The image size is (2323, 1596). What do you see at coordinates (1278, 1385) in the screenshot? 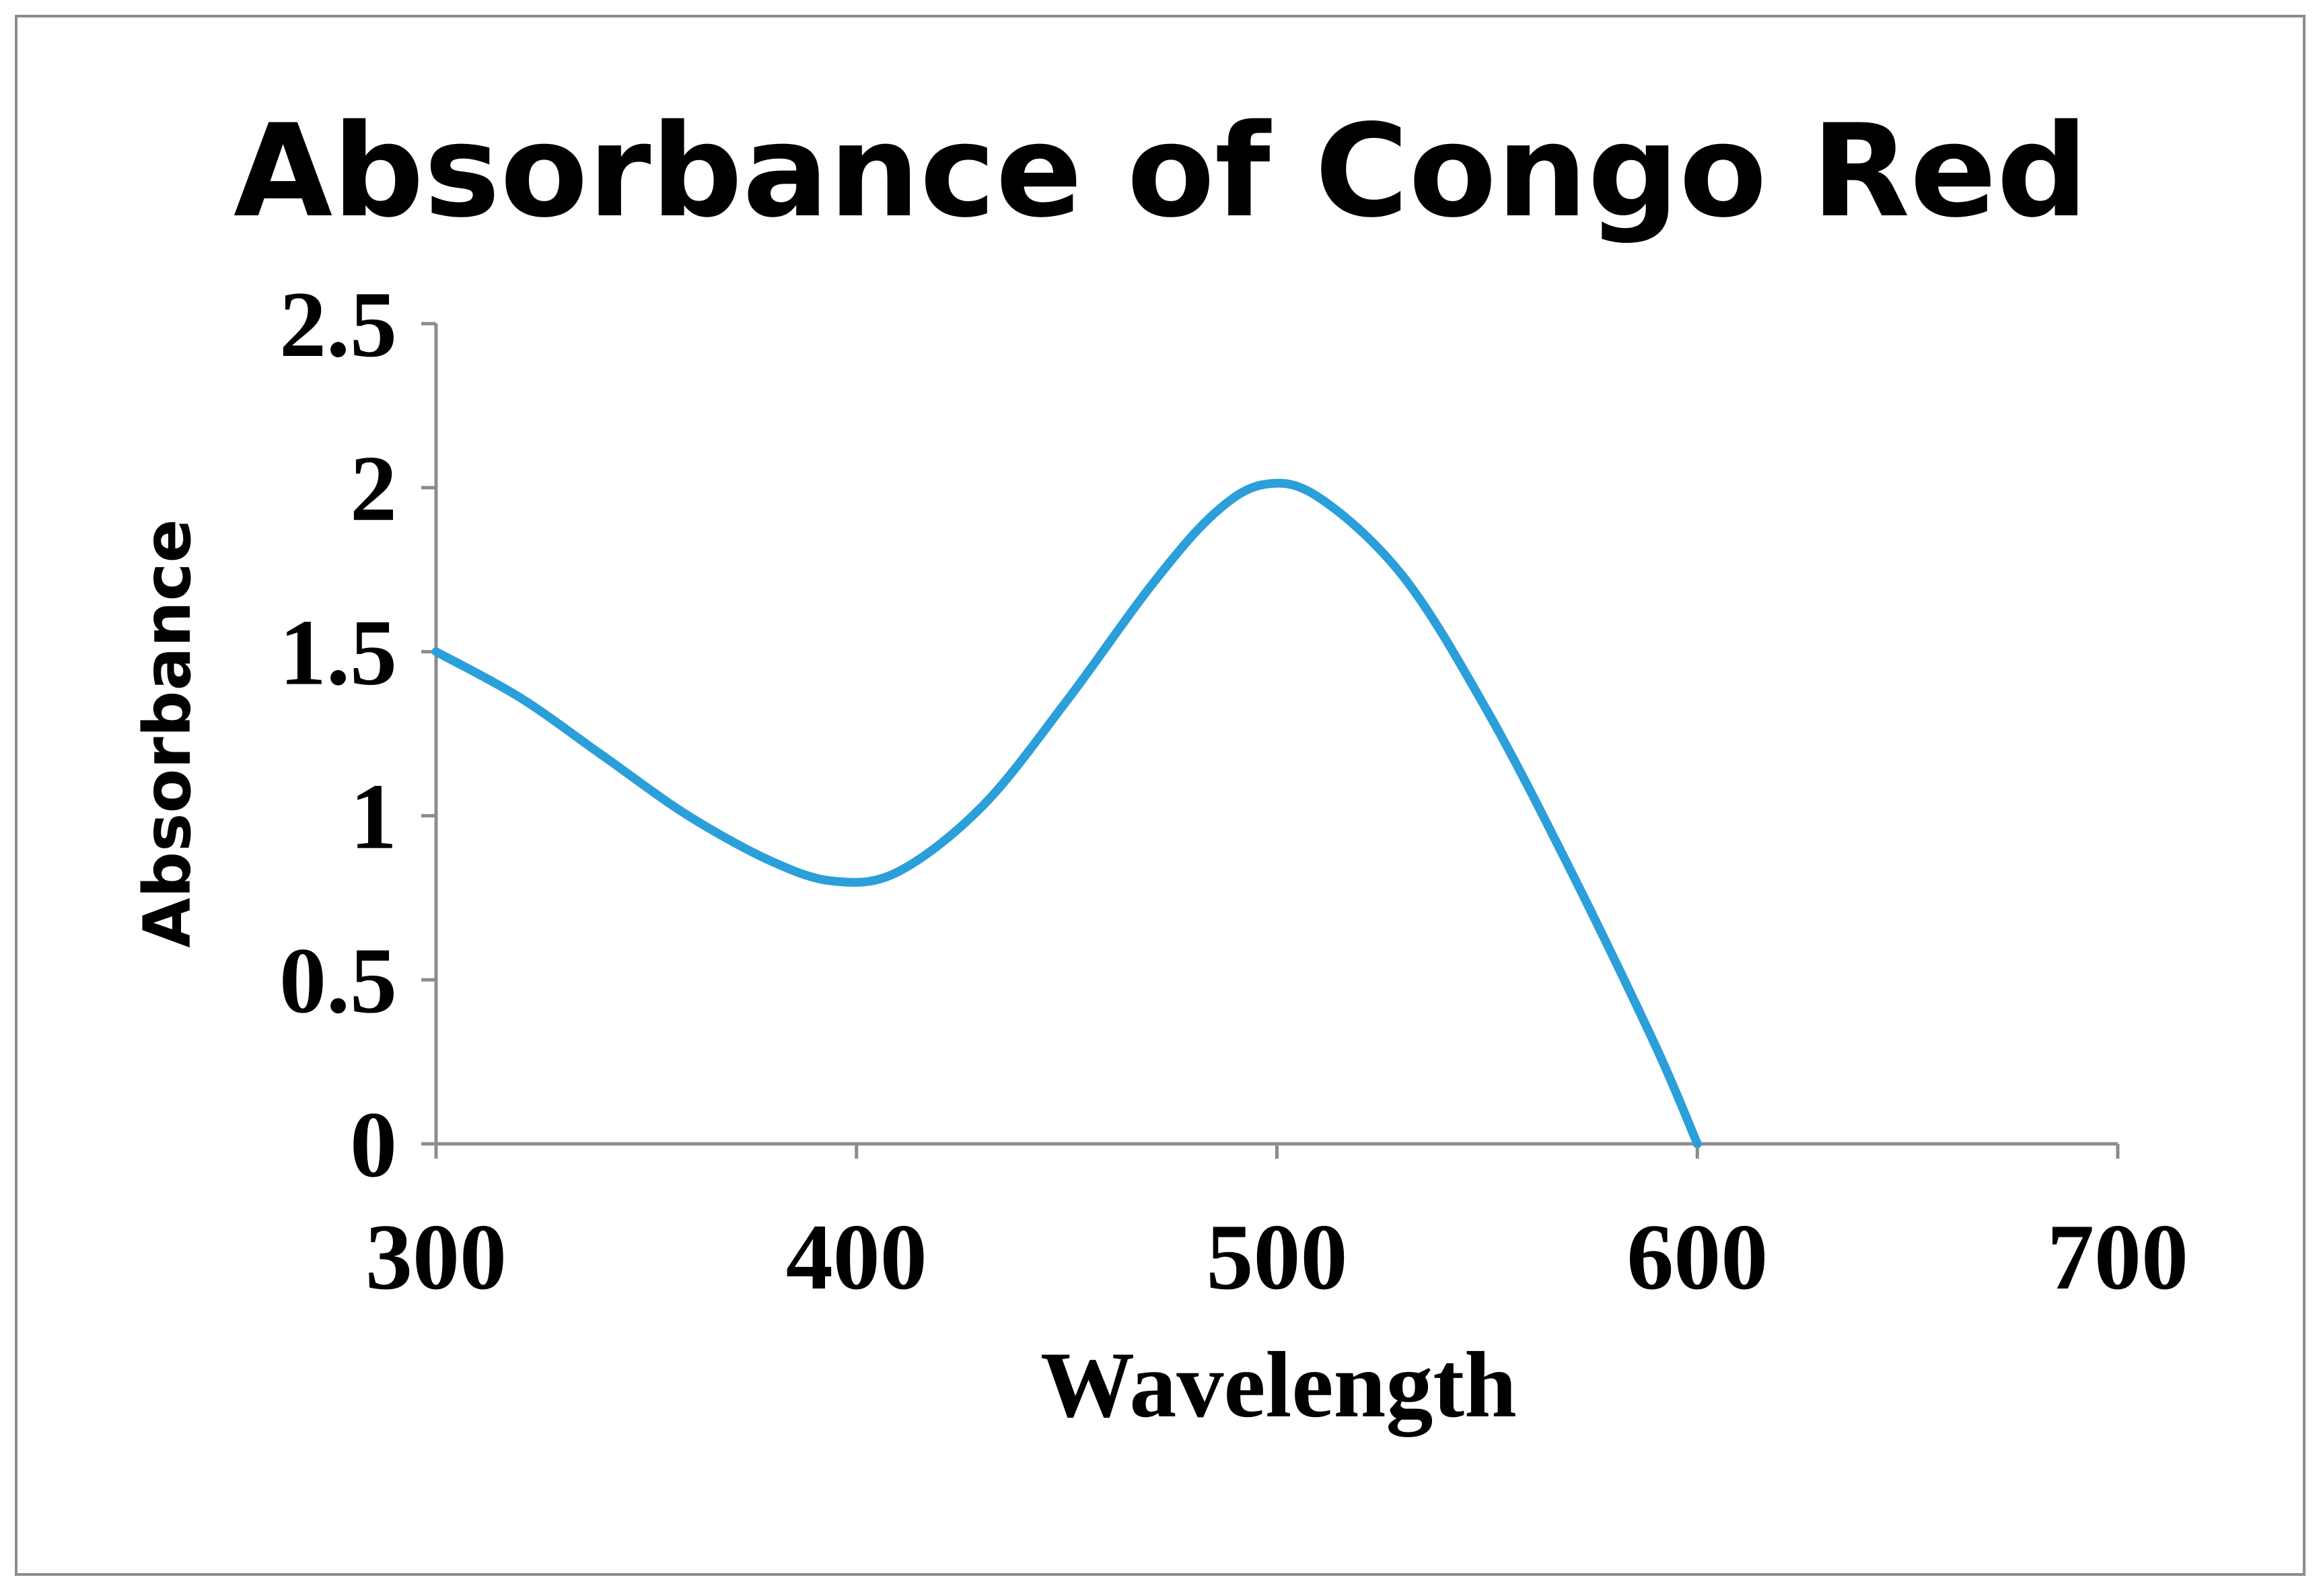
I see `x-axis-label: Wavelength` at bounding box center [1278, 1385].